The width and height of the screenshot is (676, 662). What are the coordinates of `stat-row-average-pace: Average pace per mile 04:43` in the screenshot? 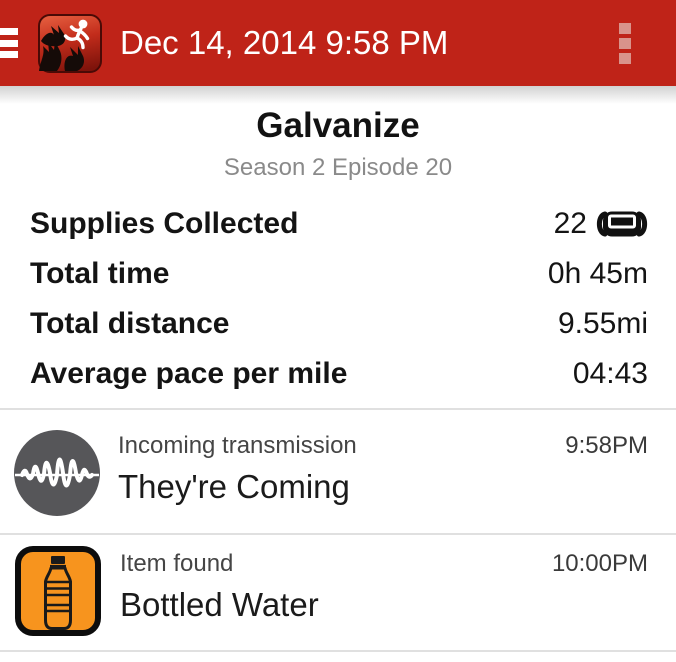 It's located at (339, 374).